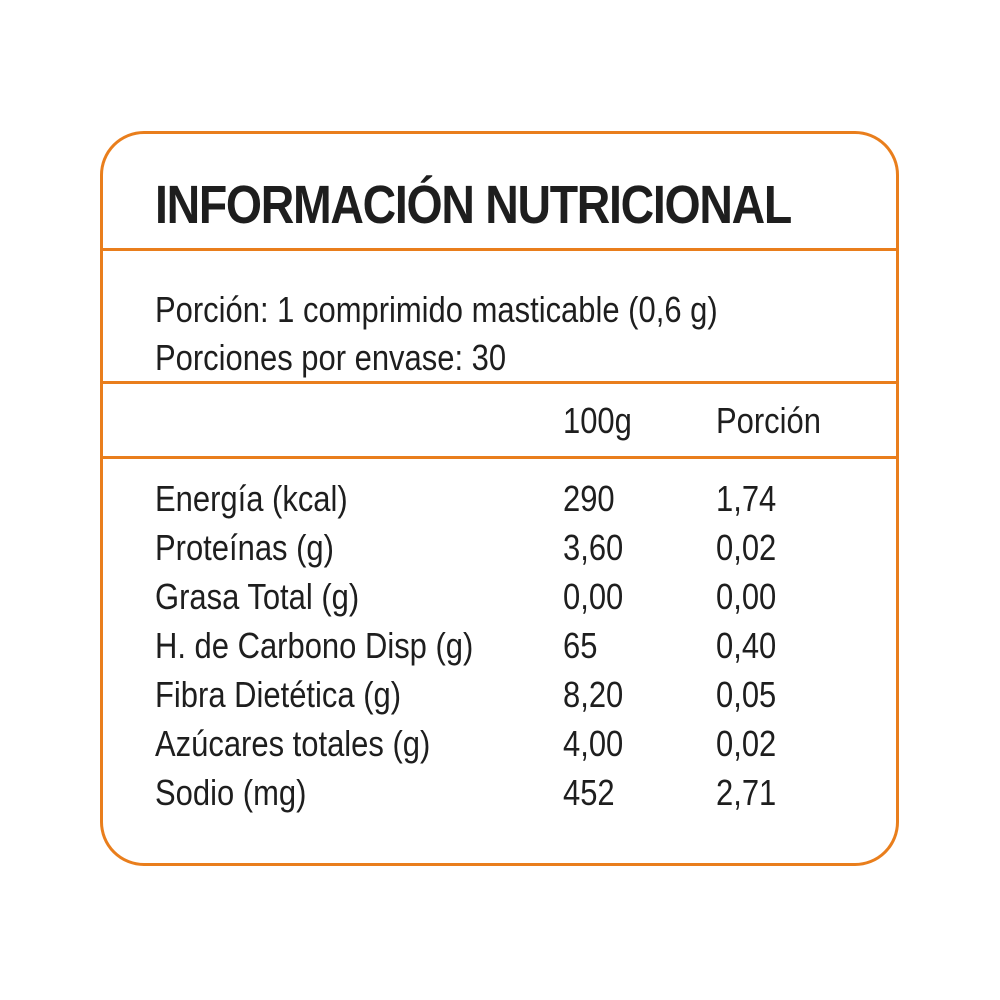 This screenshot has height=1000, width=1000. What do you see at coordinates (231, 792) in the screenshot?
I see `nutrient-name: Sodio (mg)` at bounding box center [231, 792].